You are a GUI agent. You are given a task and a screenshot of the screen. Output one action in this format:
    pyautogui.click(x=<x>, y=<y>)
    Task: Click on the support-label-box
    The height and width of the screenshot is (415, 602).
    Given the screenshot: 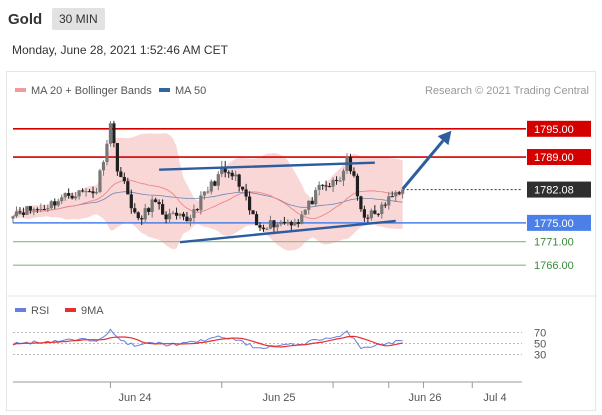 What is the action you would take?
    pyautogui.click(x=559, y=222)
    